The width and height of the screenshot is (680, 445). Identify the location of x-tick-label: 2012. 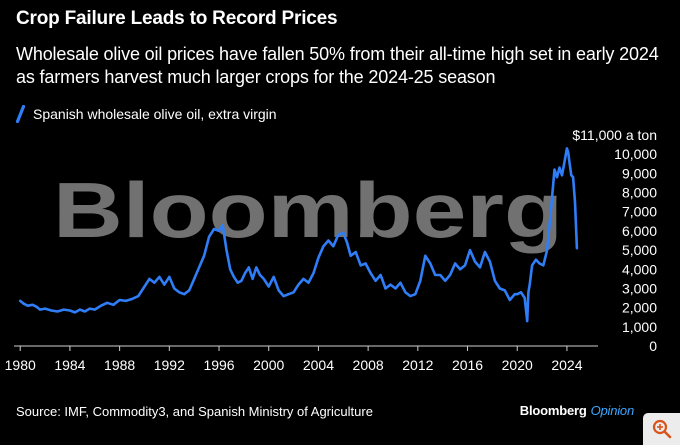
(417, 365).